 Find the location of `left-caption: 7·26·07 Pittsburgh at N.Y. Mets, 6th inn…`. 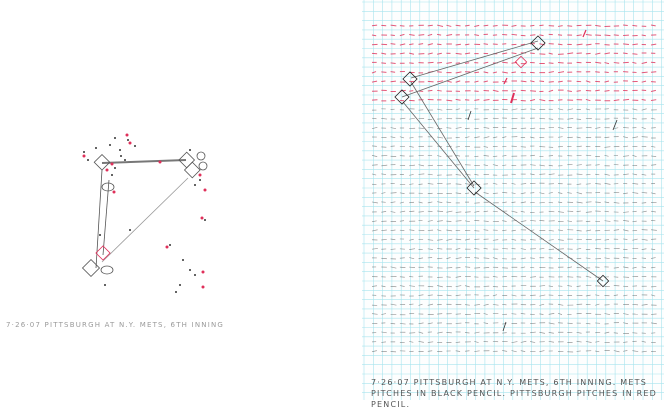

left-caption: 7·26·07 Pittsburgh at N.Y. Mets, 6th inn… is located at coordinates (115, 325).